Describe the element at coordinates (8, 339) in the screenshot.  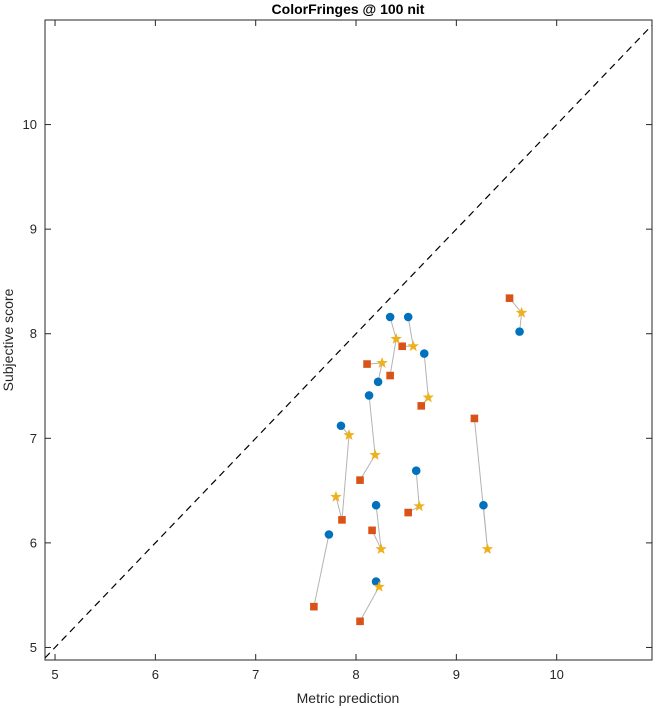
I see `y-axis-label: Subjective score` at that location.